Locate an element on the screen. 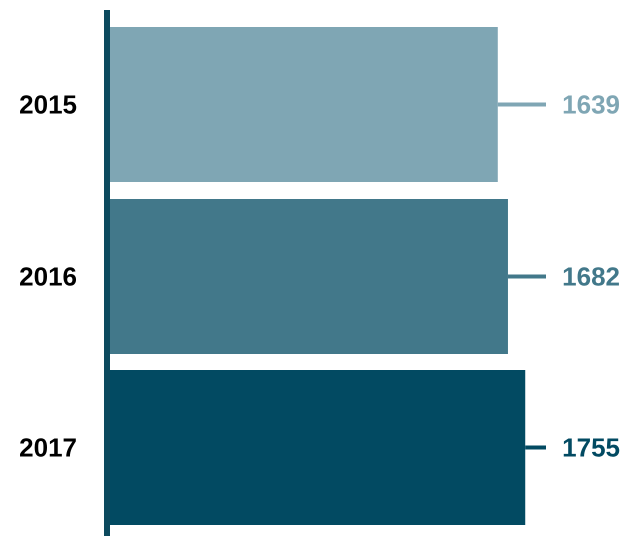 The width and height of the screenshot is (622, 538). category-label-2015: 2015 is located at coordinates (48, 105).